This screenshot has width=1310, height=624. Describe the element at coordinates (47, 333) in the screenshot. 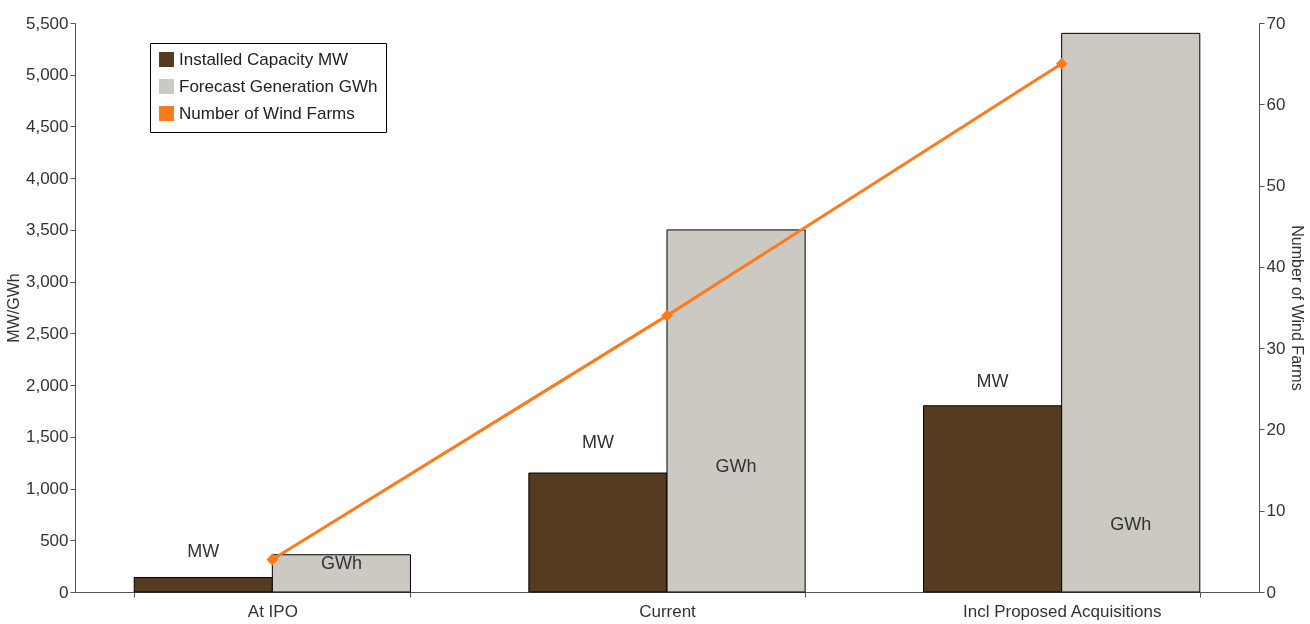

I see `y-tick-label: 2,500` at that location.